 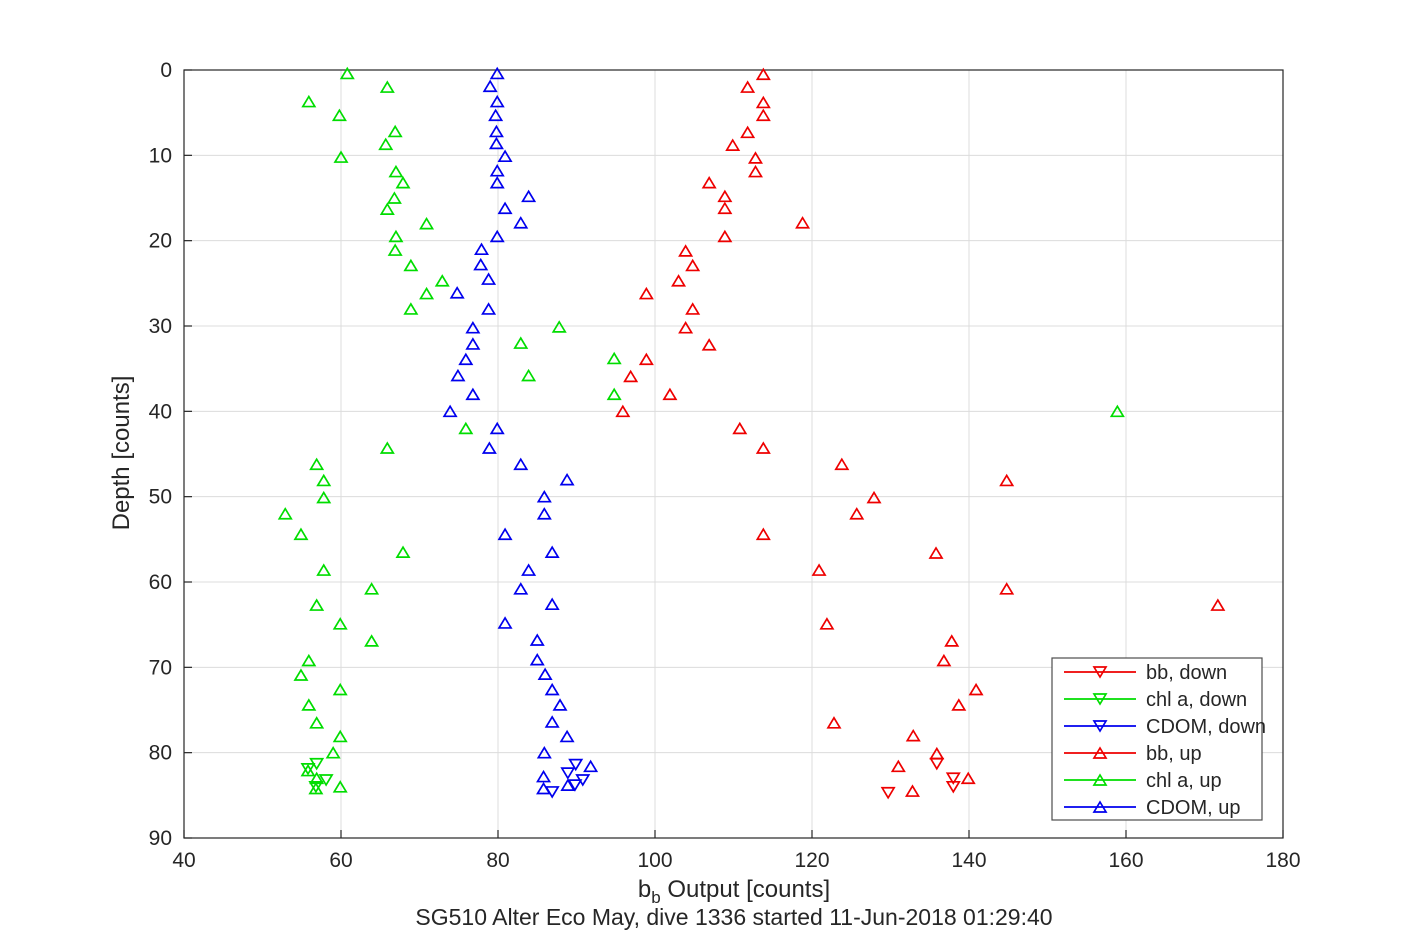 I want to click on x-axis-label: bb Output [counts], so click(x=734, y=892).